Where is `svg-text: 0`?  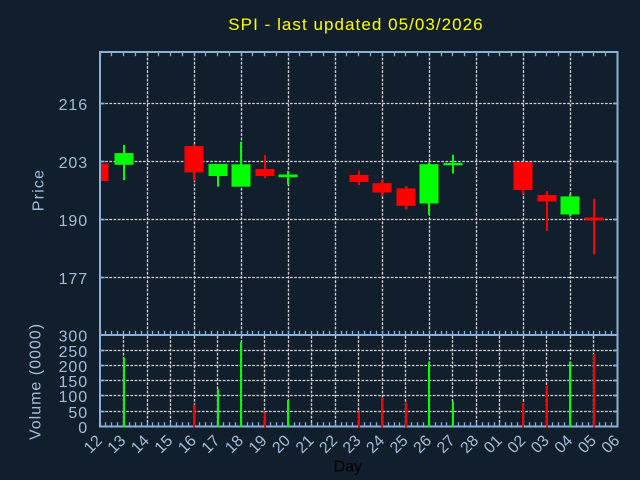
svg-text: 0 is located at coordinates (83, 428).